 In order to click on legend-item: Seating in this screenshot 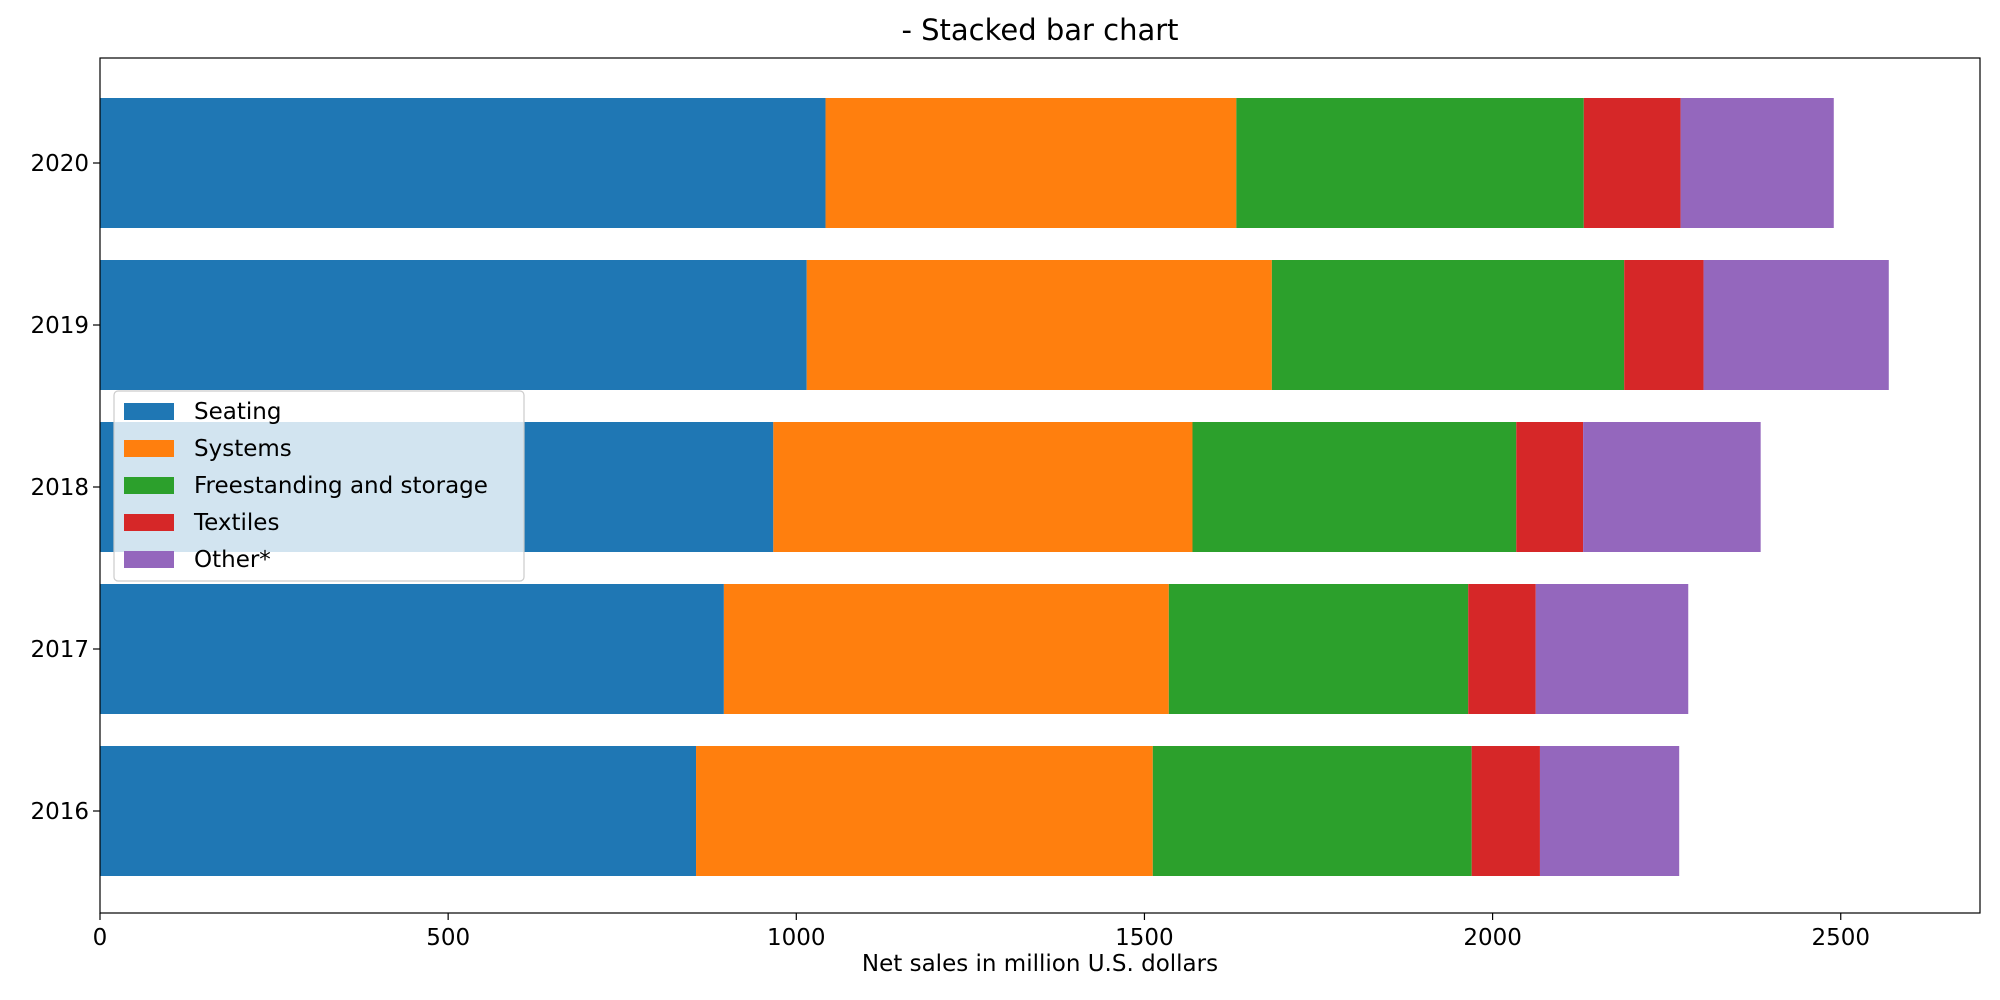, I will do `click(202, 412)`.